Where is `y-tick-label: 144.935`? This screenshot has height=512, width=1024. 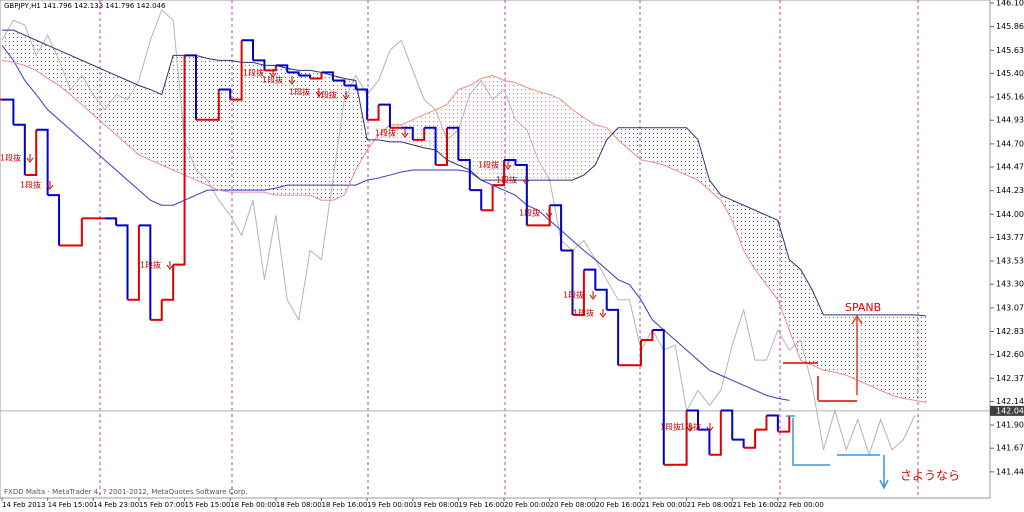 y-tick-label: 144.935 is located at coordinates (1010, 120).